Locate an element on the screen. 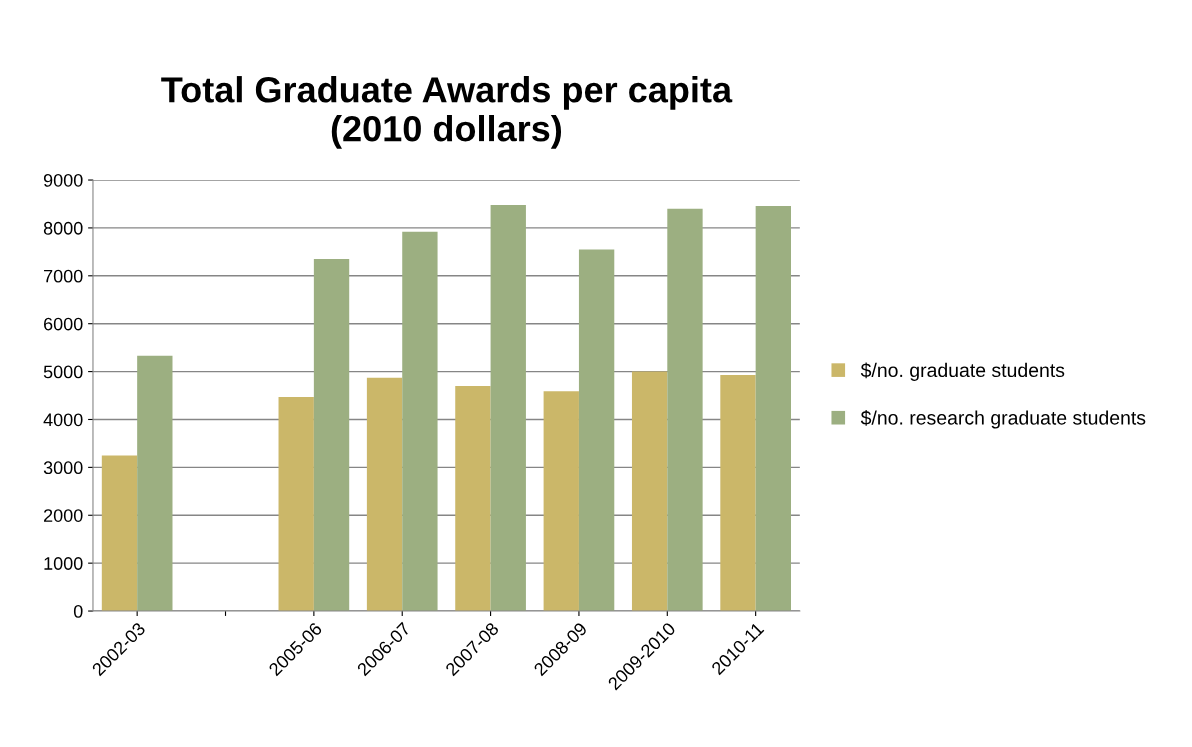 The image size is (1192, 747). chart-title: Total Graduate Awards per capita (2010 dollars) is located at coordinates (447, 112).